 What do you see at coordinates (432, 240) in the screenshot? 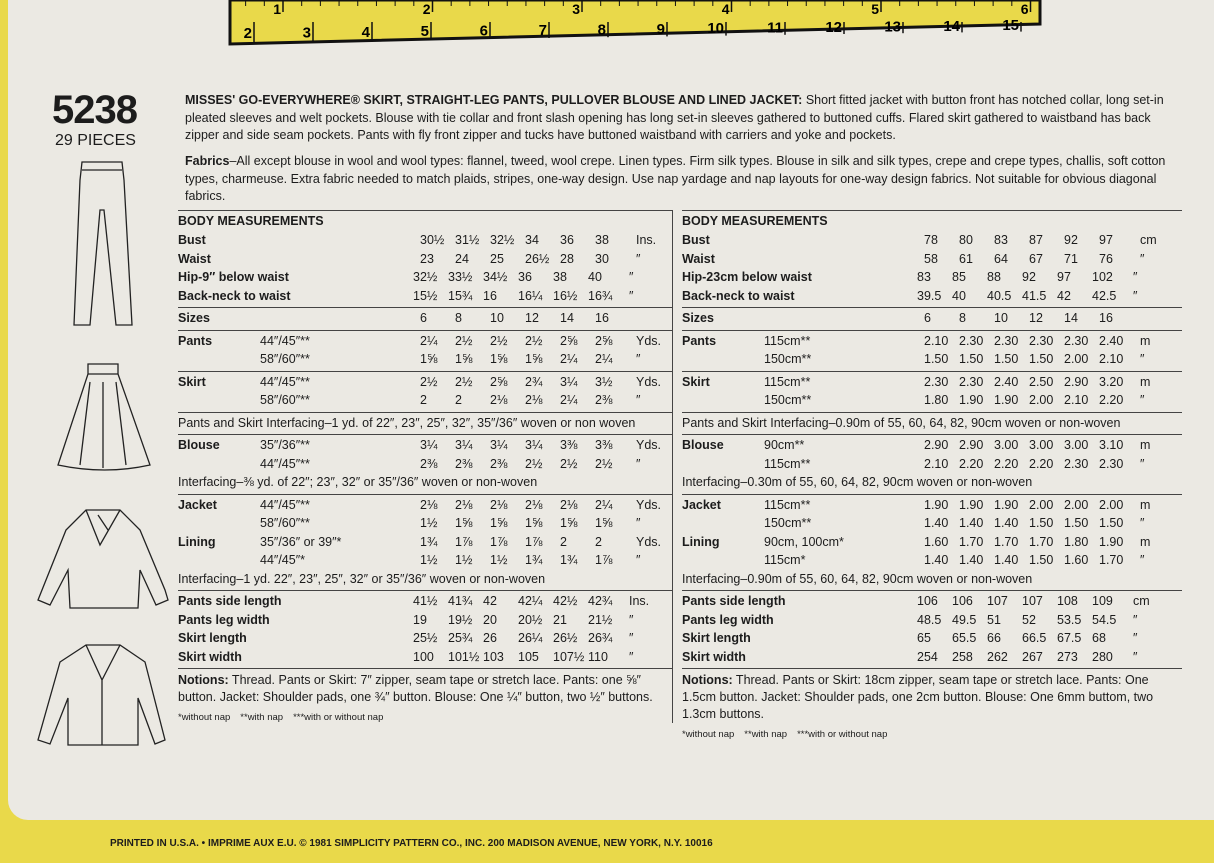
I see `value: 30½` at bounding box center [432, 240].